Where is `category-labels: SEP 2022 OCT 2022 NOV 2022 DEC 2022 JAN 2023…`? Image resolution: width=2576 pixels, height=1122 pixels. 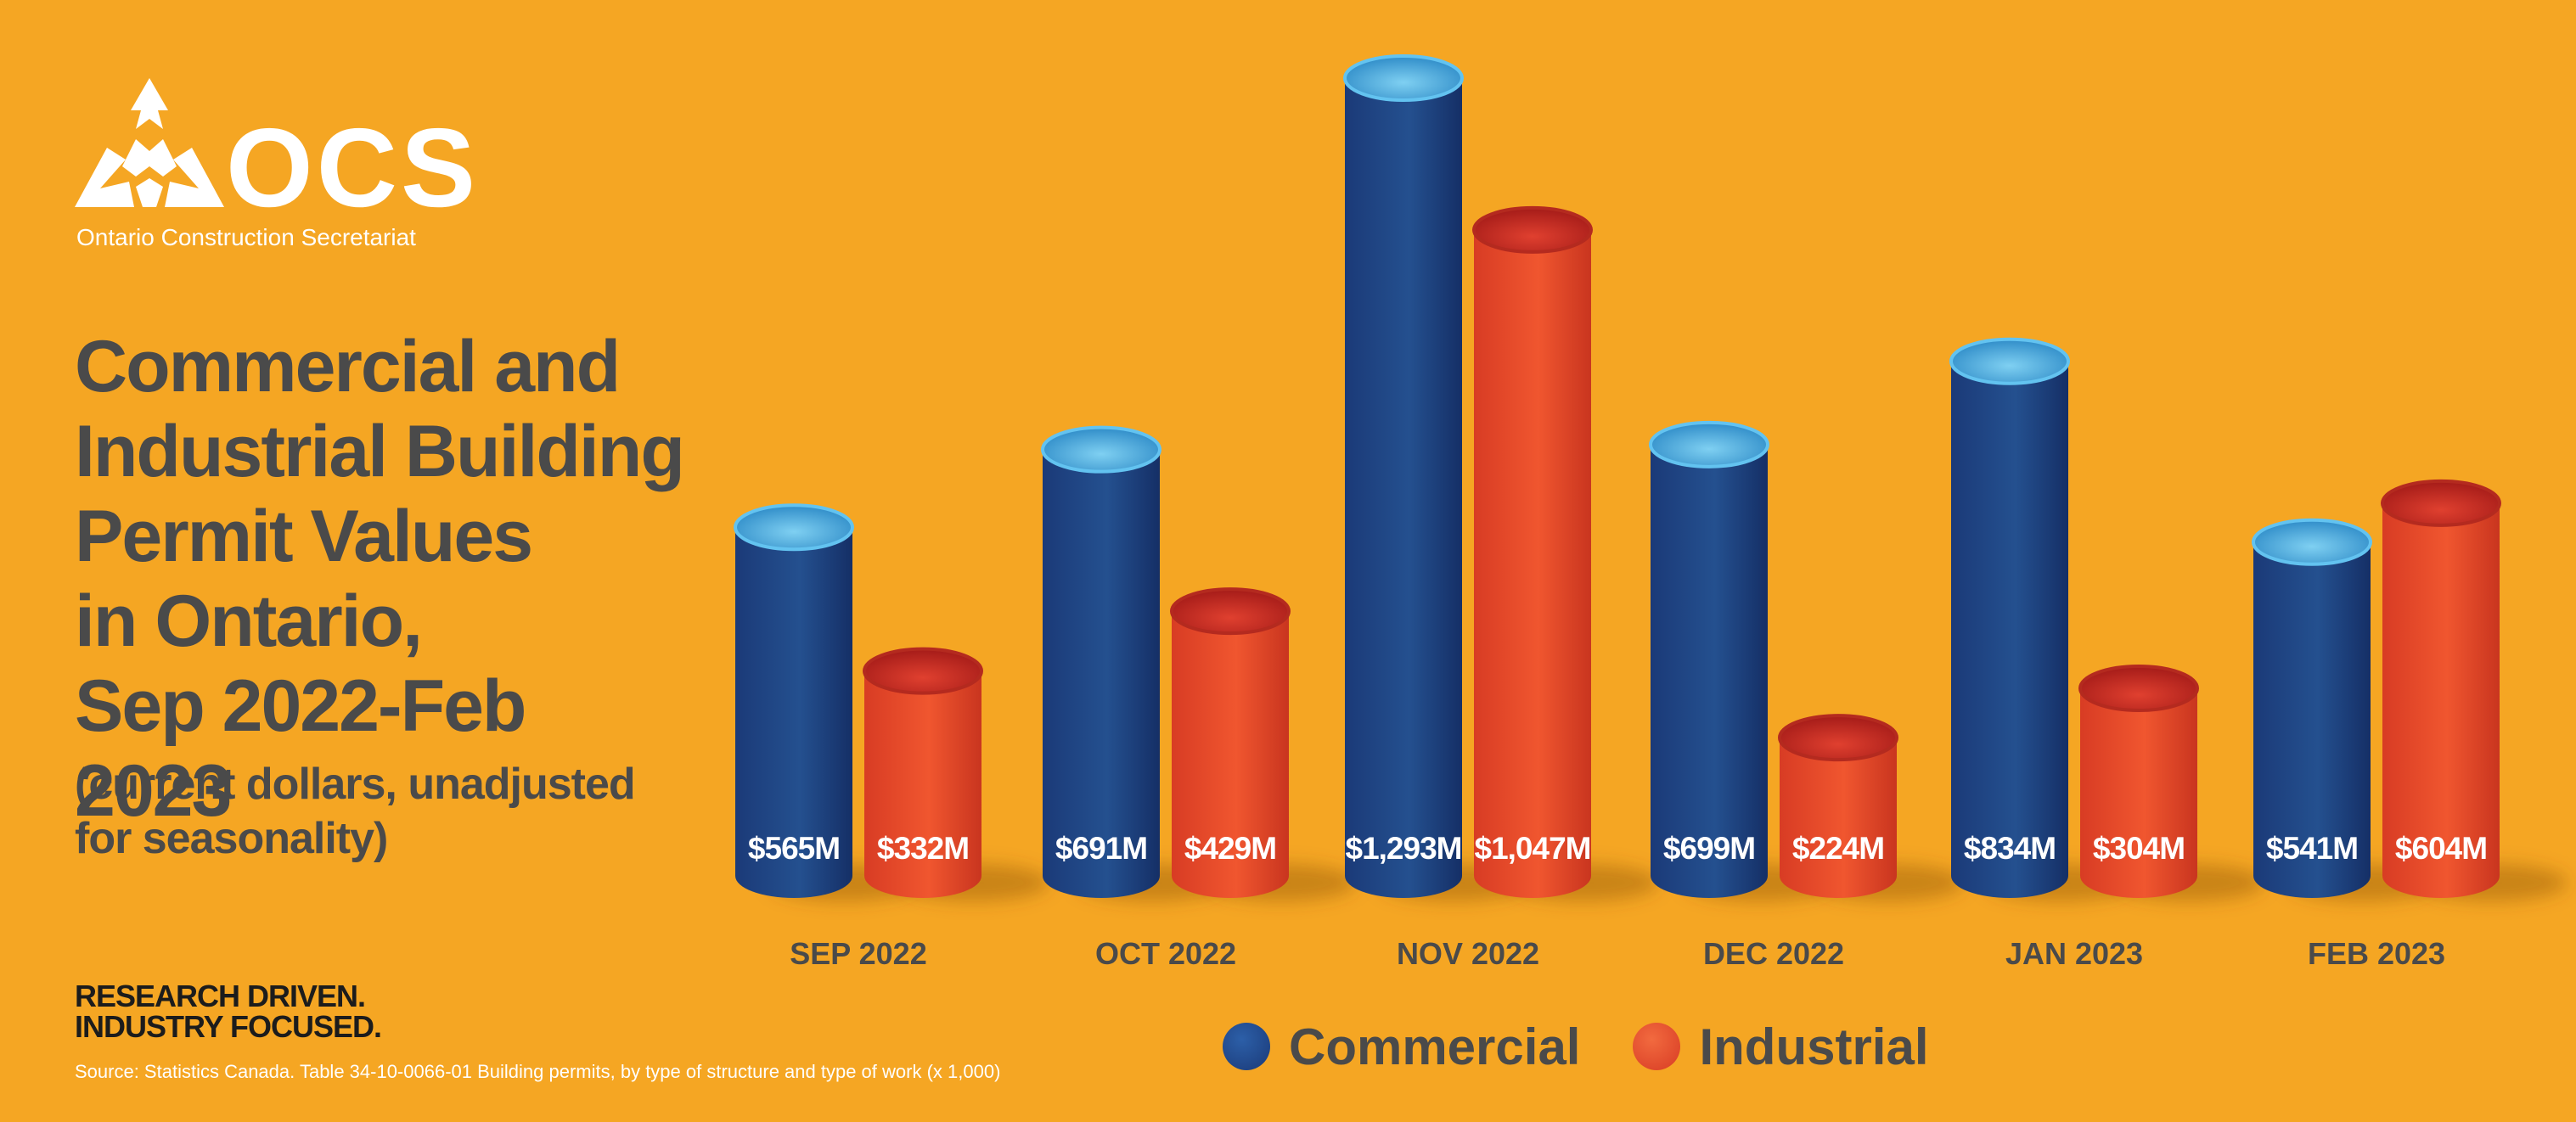 category-labels: SEP 2022 OCT 2022 NOV 2022 DEC 2022 JAN 2023… is located at coordinates (1617, 953).